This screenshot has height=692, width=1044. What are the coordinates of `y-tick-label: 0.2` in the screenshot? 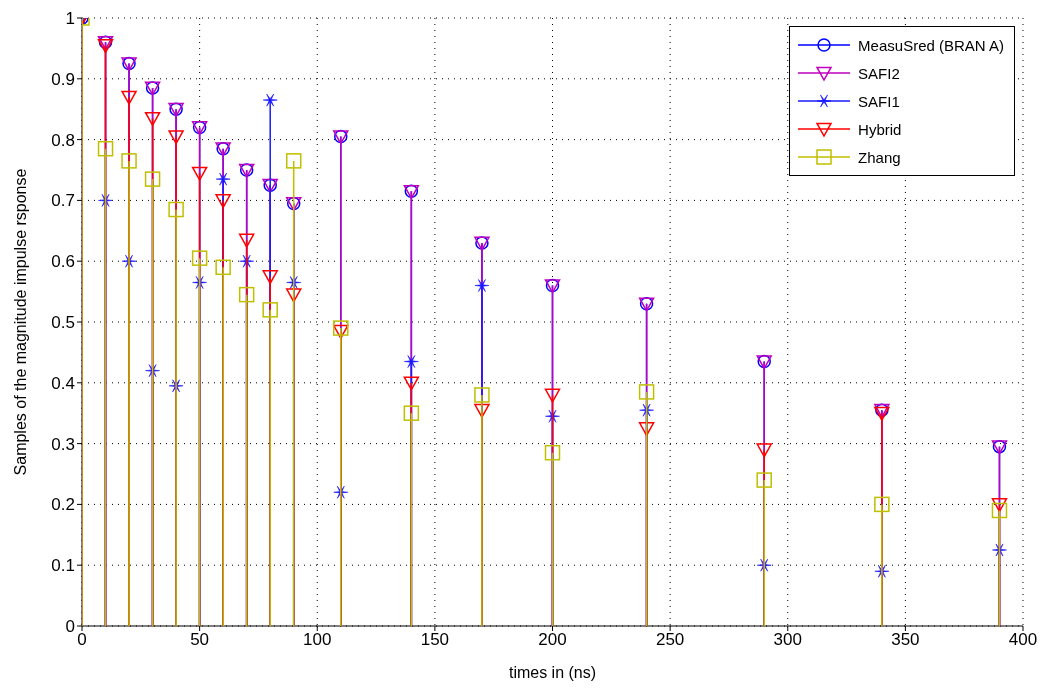 It's located at (63, 505).